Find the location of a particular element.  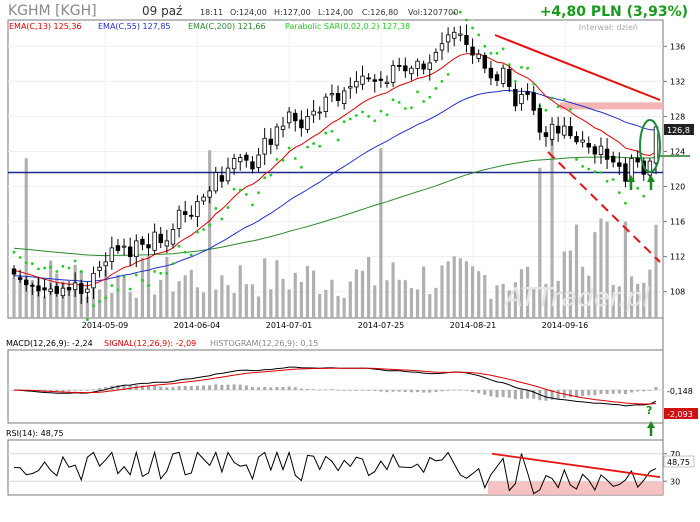

close-label: C:126,80 is located at coordinates (380, 12).